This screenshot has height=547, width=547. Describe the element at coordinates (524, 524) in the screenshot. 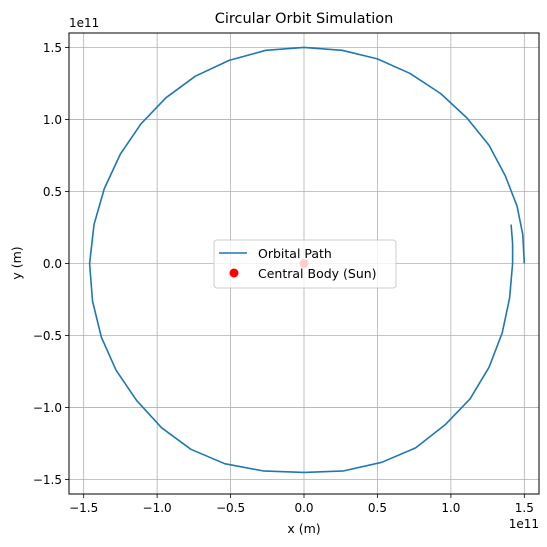

I see `x-axis-offset: 1e11` at that location.